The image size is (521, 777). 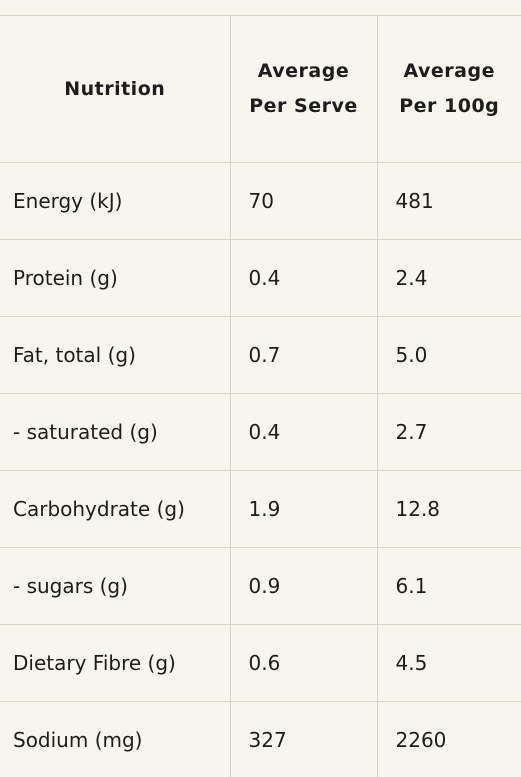 What do you see at coordinates (304, 586) in the screenshot?
I see `per-serve-value: 0.9` at bounding box center [304, 586].